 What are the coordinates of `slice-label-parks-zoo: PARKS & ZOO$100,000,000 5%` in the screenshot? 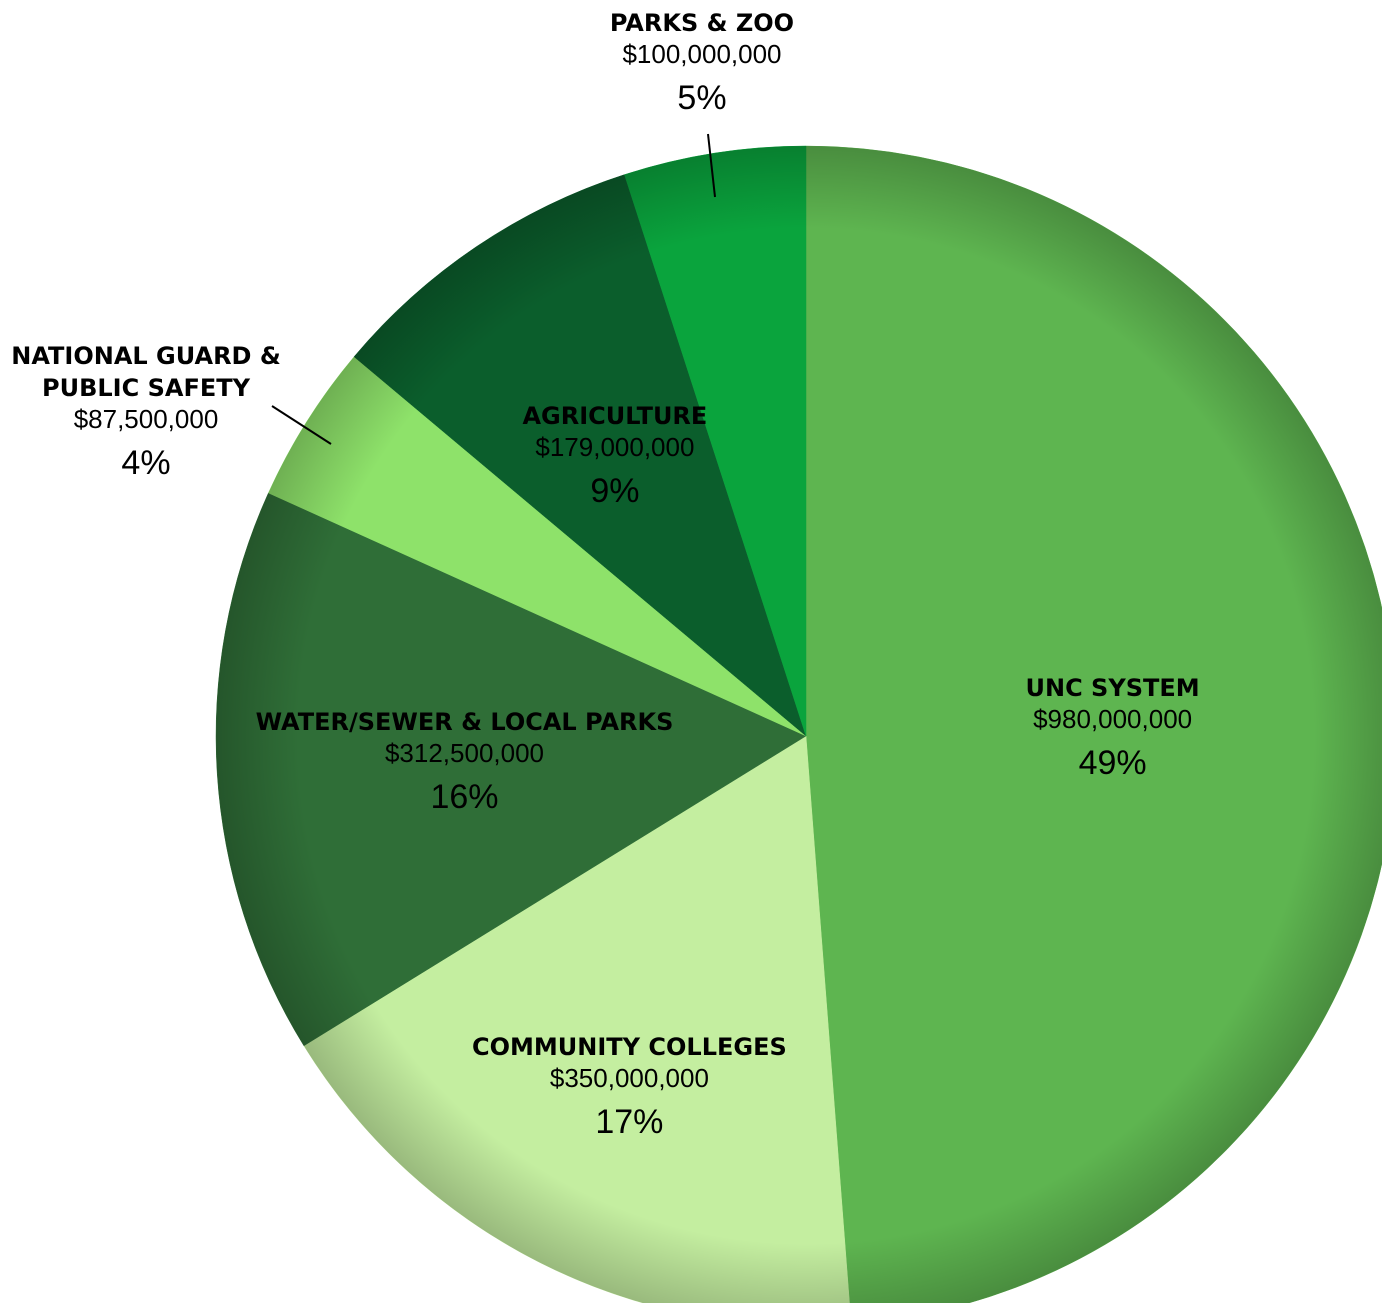 It's located at (702, 63).